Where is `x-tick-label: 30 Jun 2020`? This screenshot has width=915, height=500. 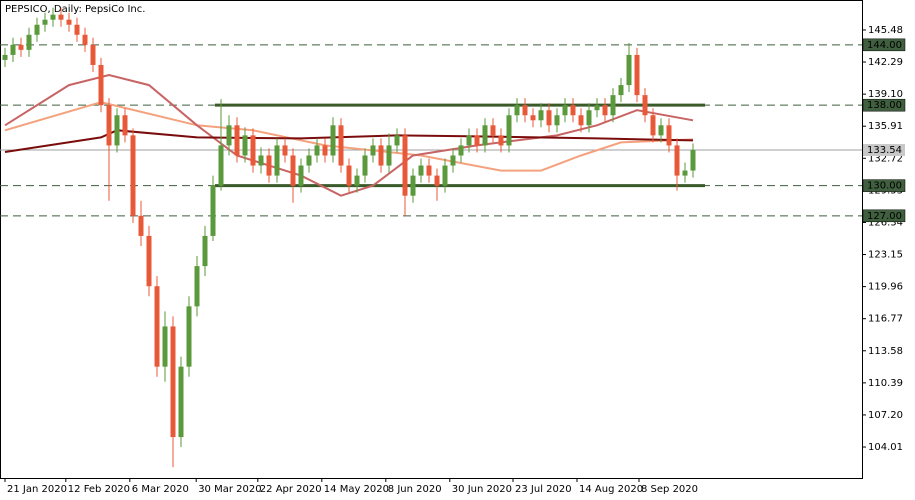 x-tick-label: 30 Jun 2020 is located at coordinates (482, 489).